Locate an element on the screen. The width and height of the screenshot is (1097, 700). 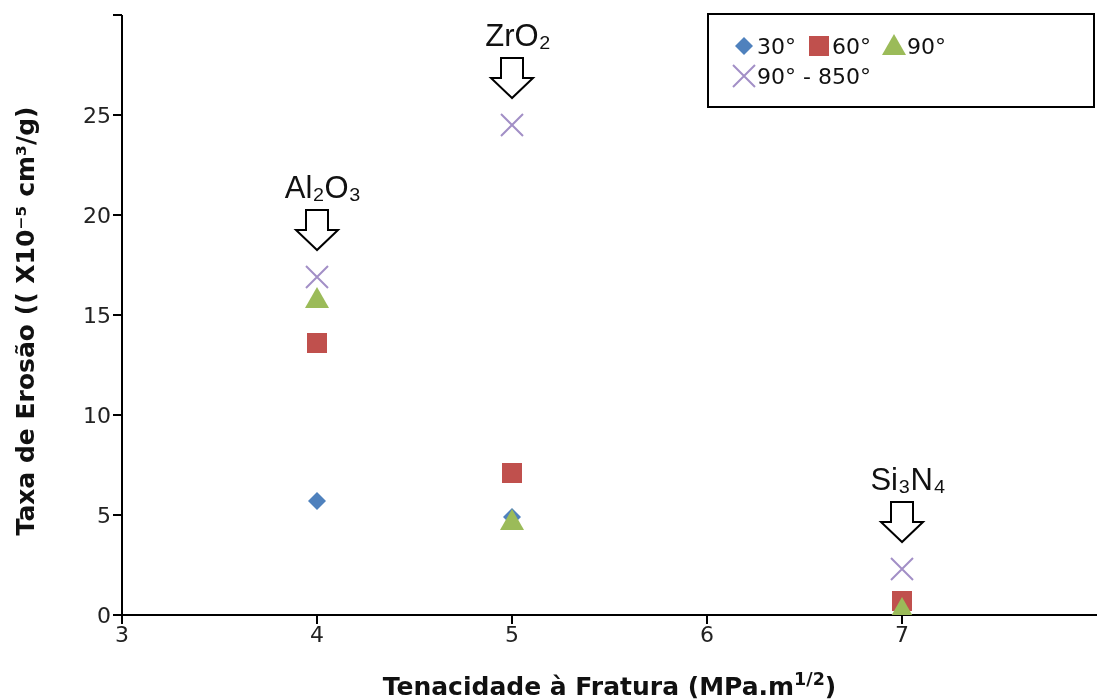
y-tick-label: 5 is located at coordinates (104, 515).